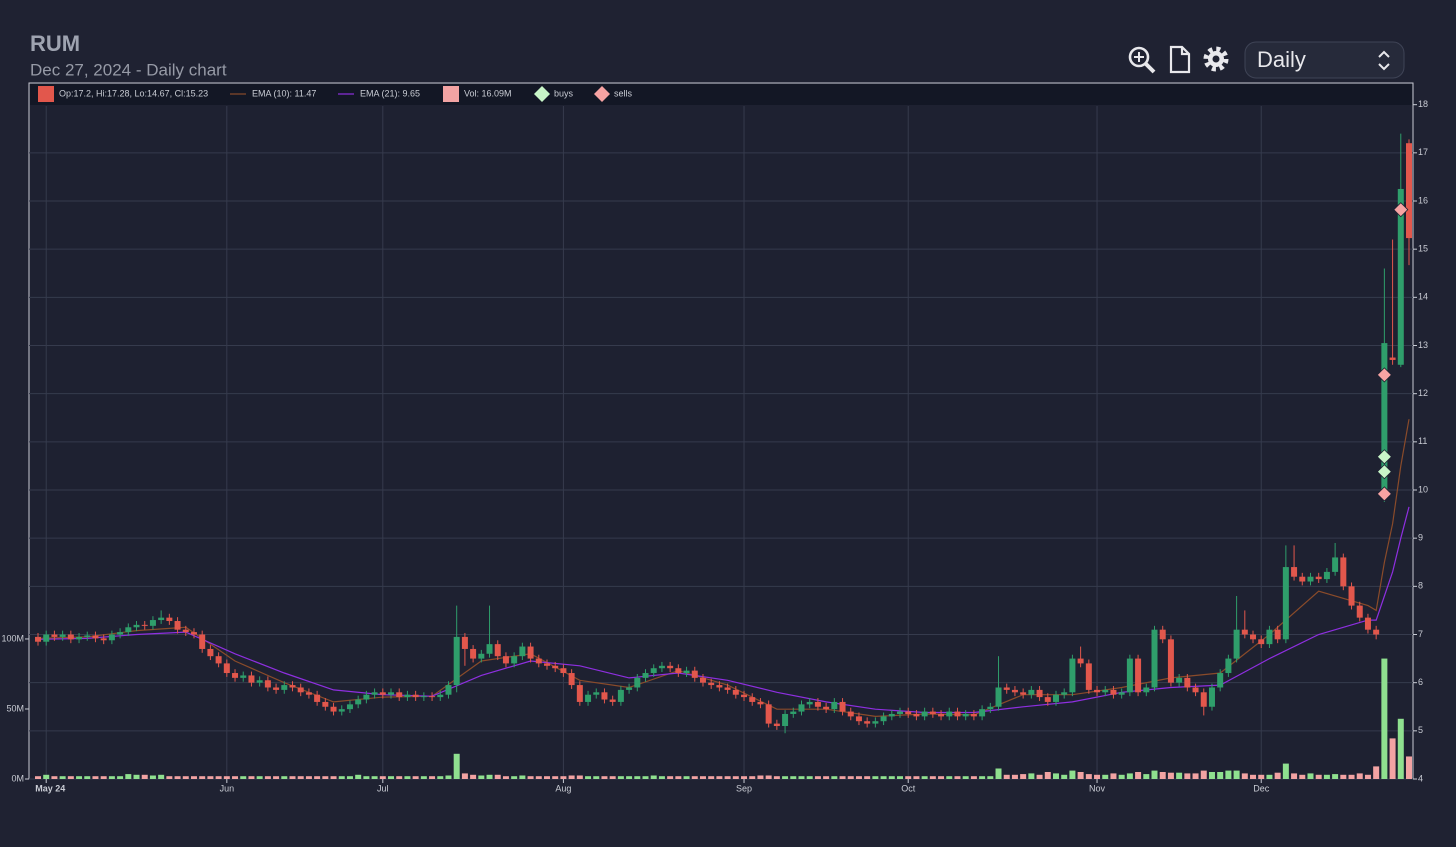 This screenshot has width=1456, height=847. I want to click on y-tick-label: 16, so click(1423, 200).